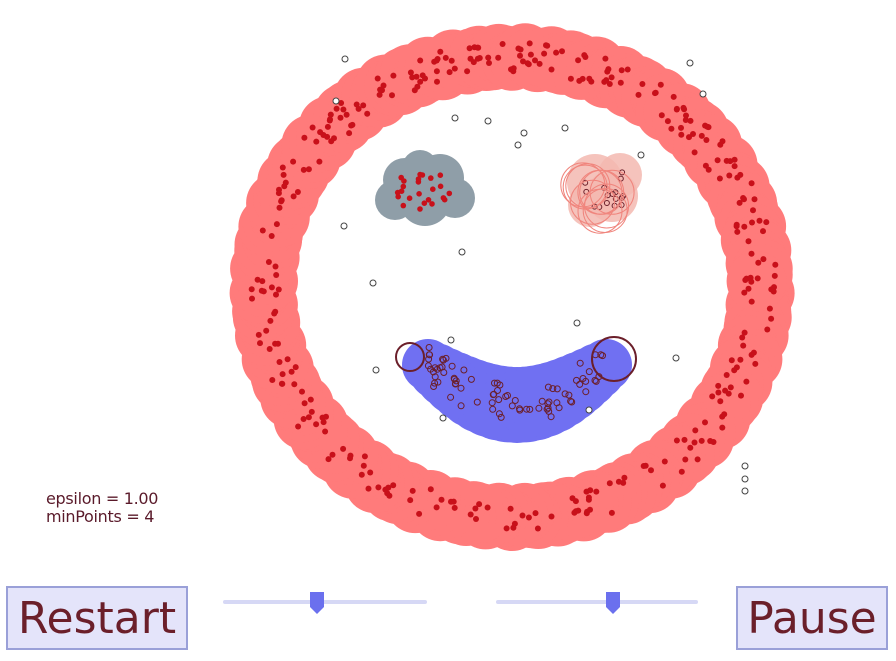  Describe the element at coordinates (812, 618) in the screenshot. I see `pause-button: Pause` at that location.